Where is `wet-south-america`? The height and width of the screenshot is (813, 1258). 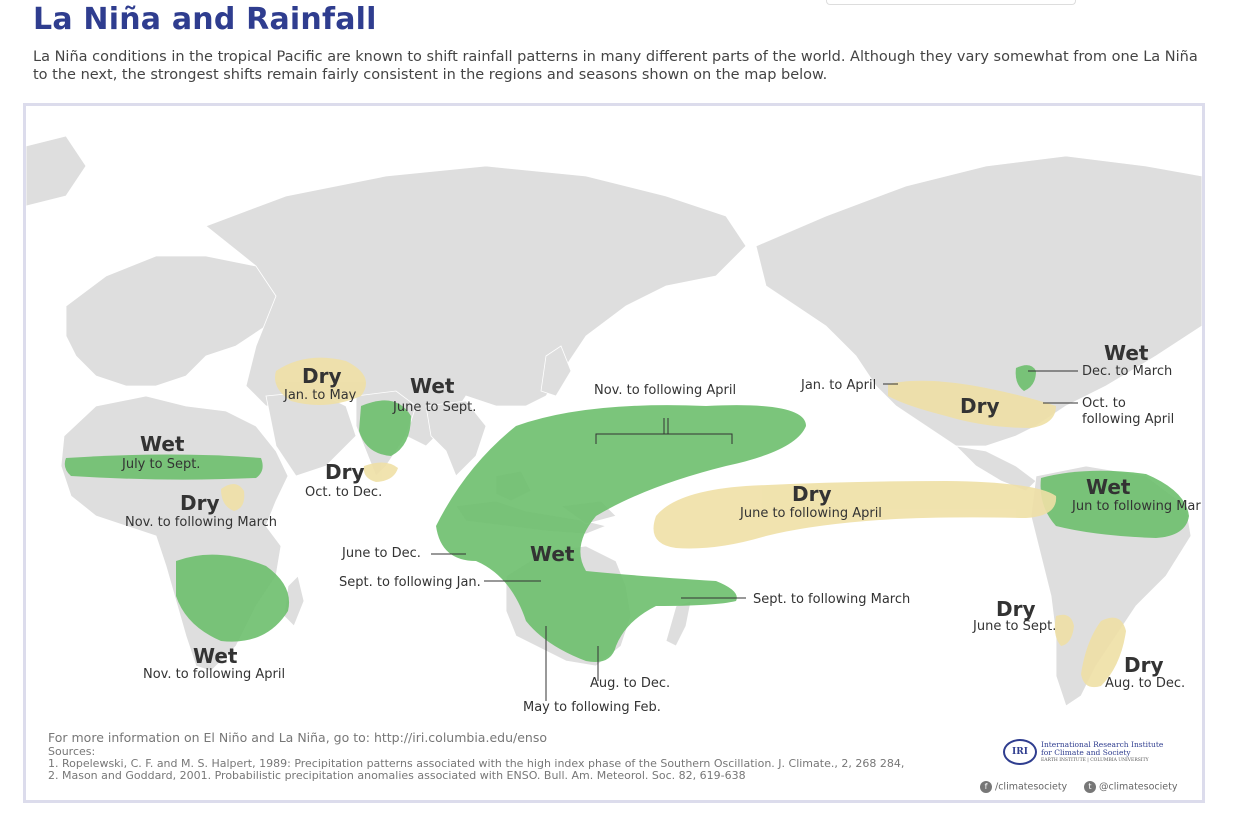 wet-south-america is located at coordinates (1114, 504).